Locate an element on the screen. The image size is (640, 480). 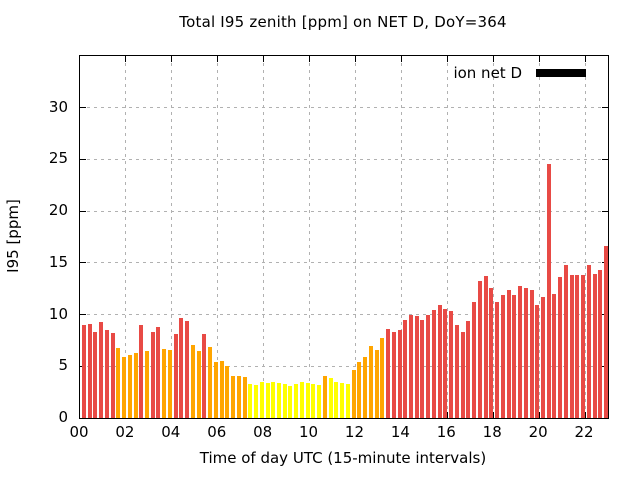
x-tick-label: 20 is located at coordinates (538, 432).